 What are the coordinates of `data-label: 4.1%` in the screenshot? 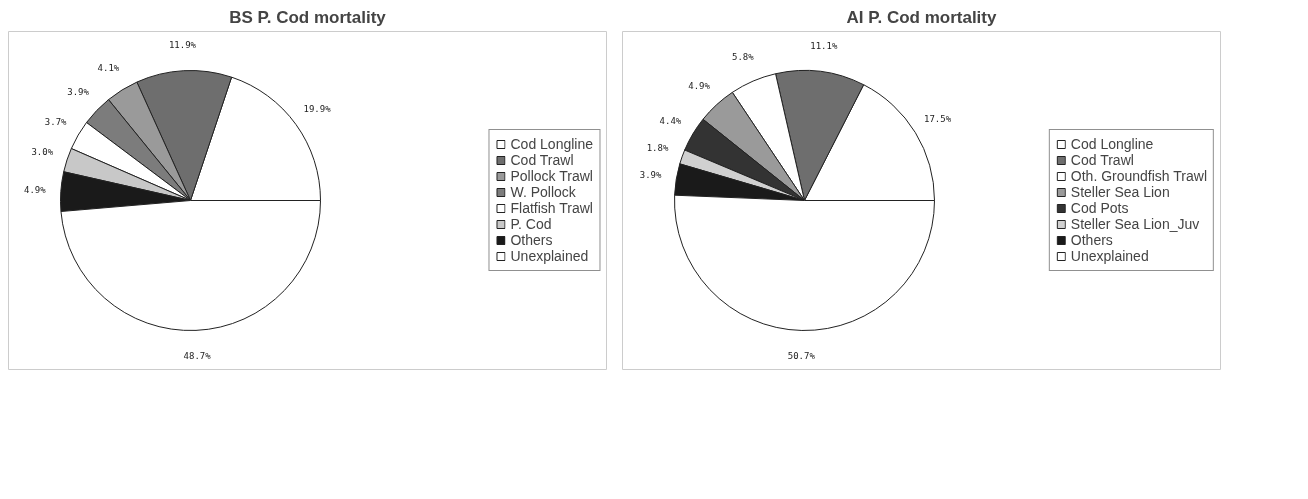 It's located at (108, 67).